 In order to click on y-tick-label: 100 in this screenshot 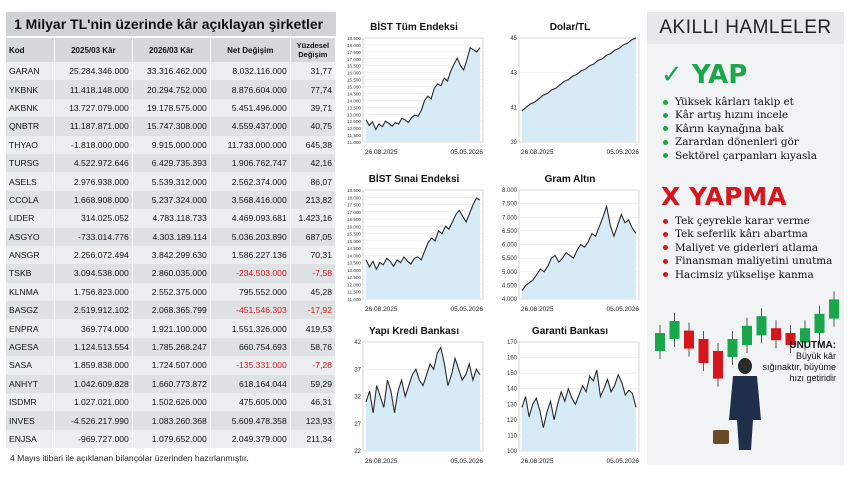, I will do `click(512, 452)`.